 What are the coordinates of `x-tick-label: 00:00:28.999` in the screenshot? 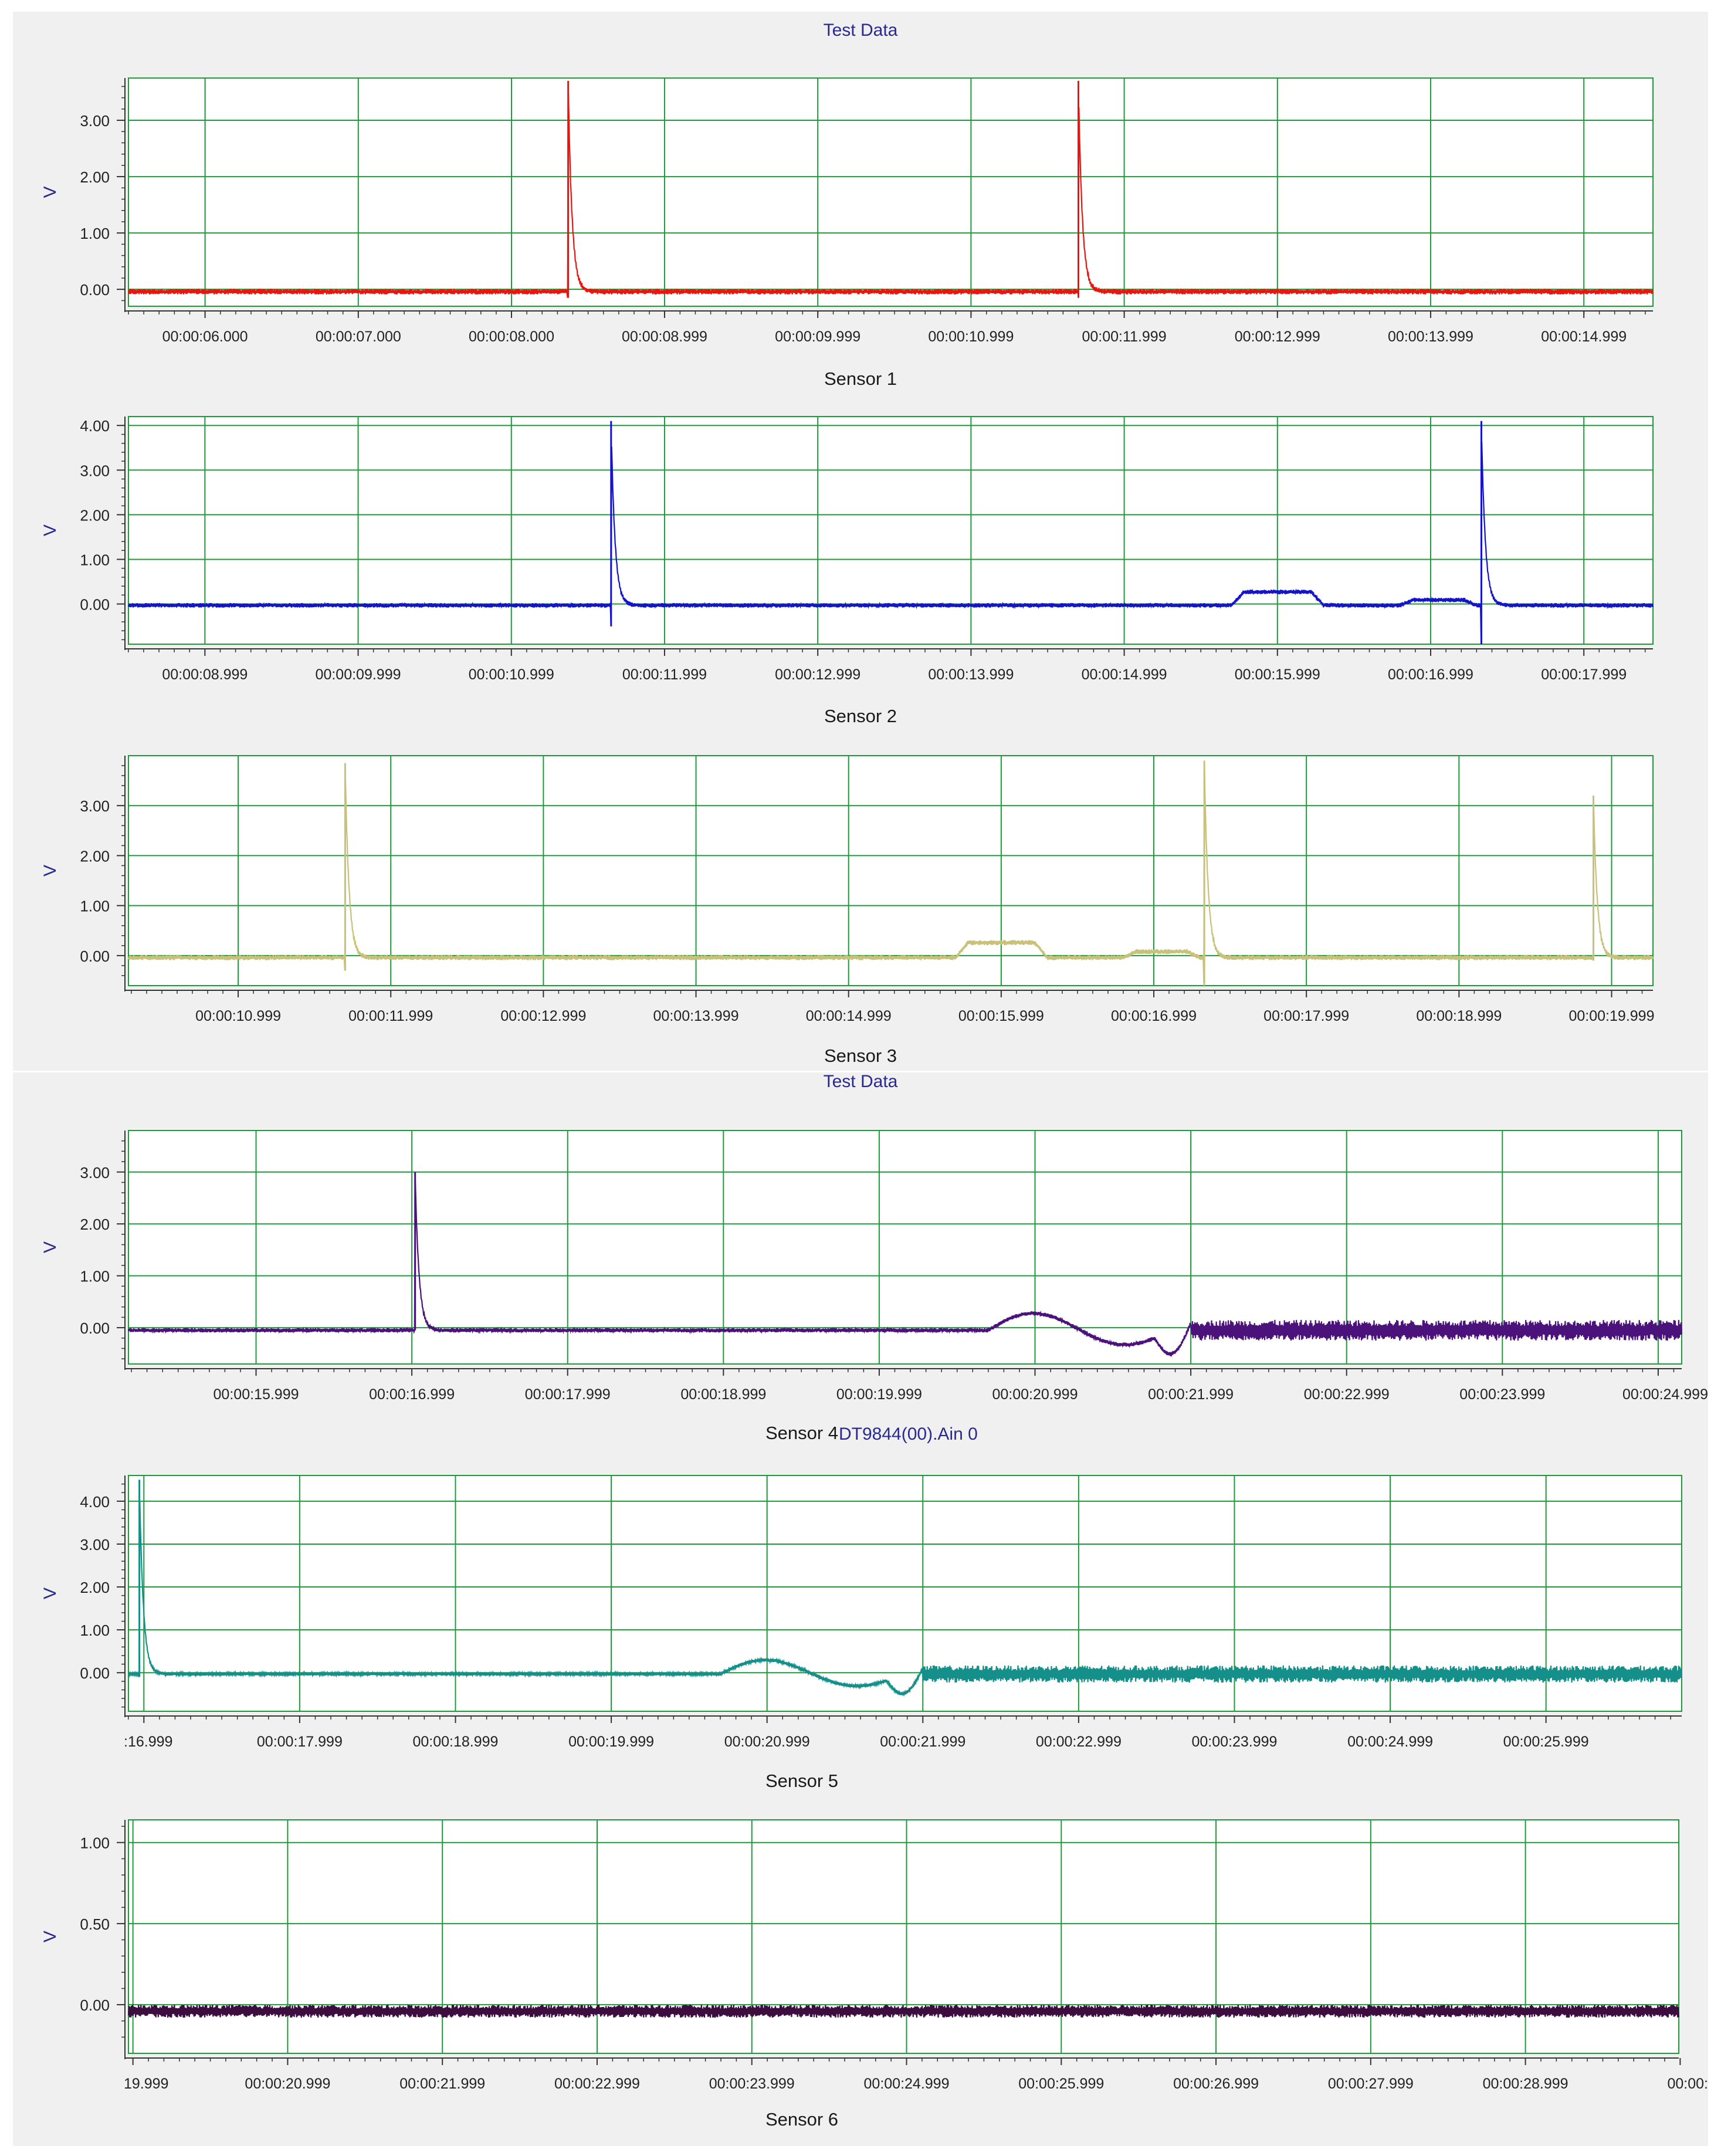 It's located at (1525, 2084).